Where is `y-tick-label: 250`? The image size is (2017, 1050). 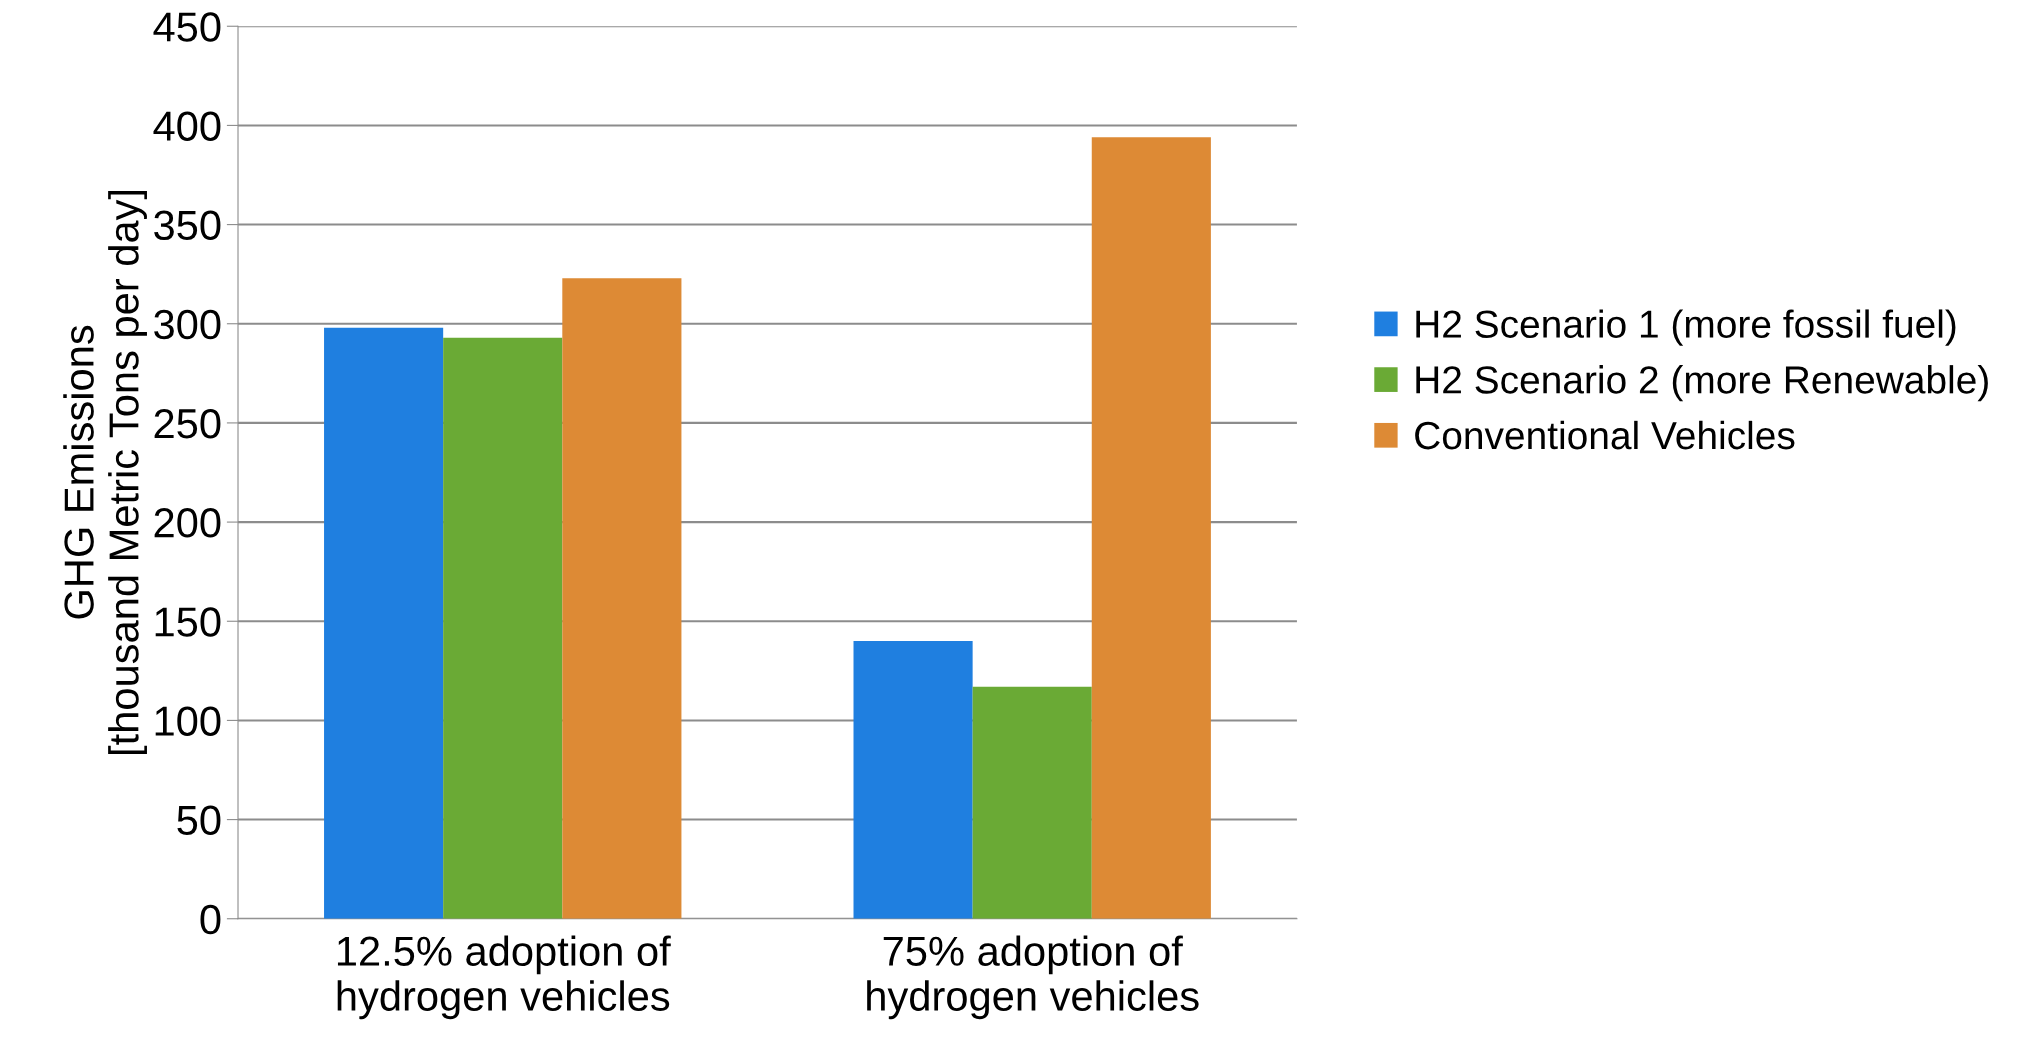 y-tick-label: 250 is located at coordinates (187, 423).